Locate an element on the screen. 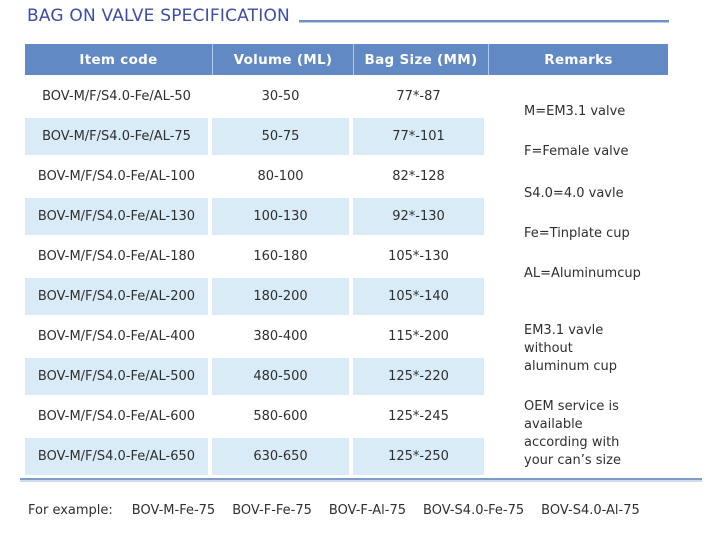  item-code-cell: BOV-M/F/S4.0-Fe/AL-180 is located at coordinates (116, 256).